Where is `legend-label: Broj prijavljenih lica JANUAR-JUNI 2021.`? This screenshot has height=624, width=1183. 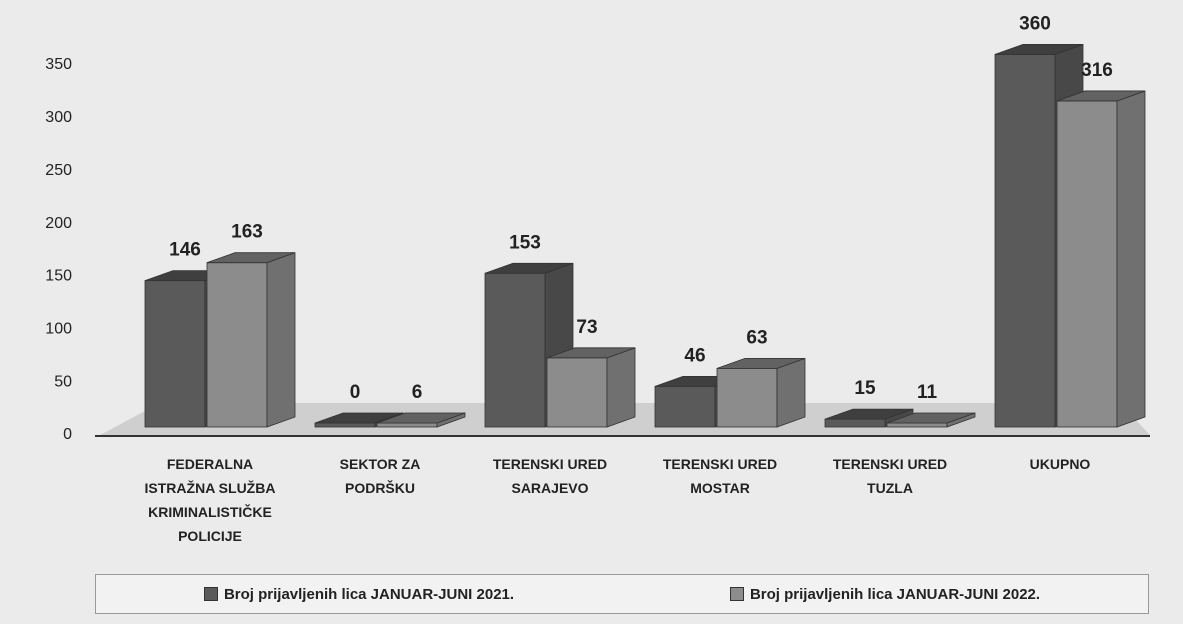 legend-label: Broj prijavljenih lica JANUAR-JUNI 2021. is located at coordinates (369, 594).